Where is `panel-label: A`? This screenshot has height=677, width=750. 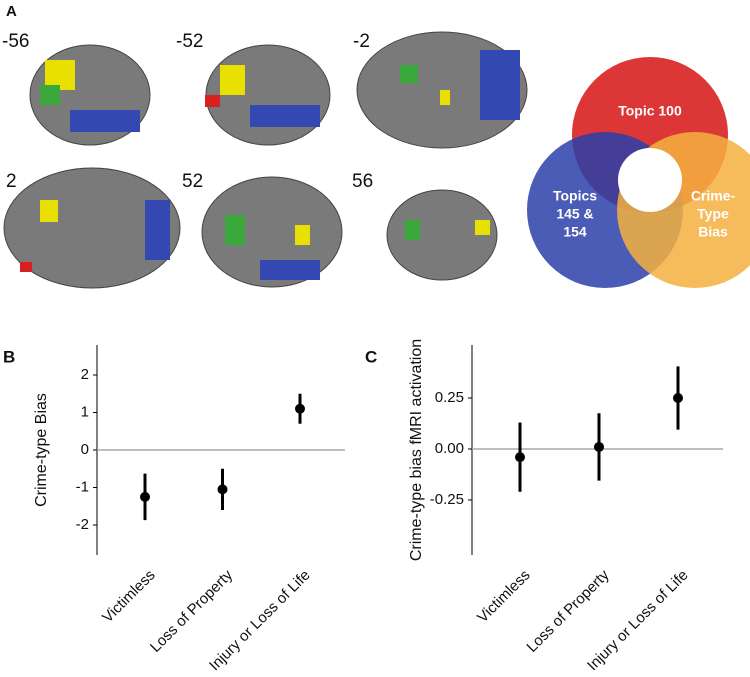
panel-label: A is located at coordinates (11, 11).